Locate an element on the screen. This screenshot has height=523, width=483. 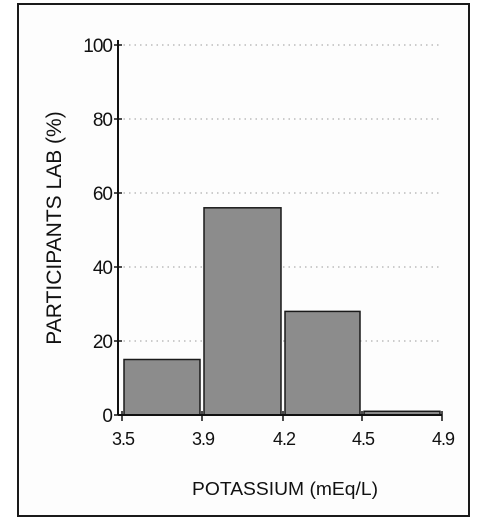
x-ticks: 3.5 3.9 4.2 4.5 4.9 is located at coordinates (284, 430).